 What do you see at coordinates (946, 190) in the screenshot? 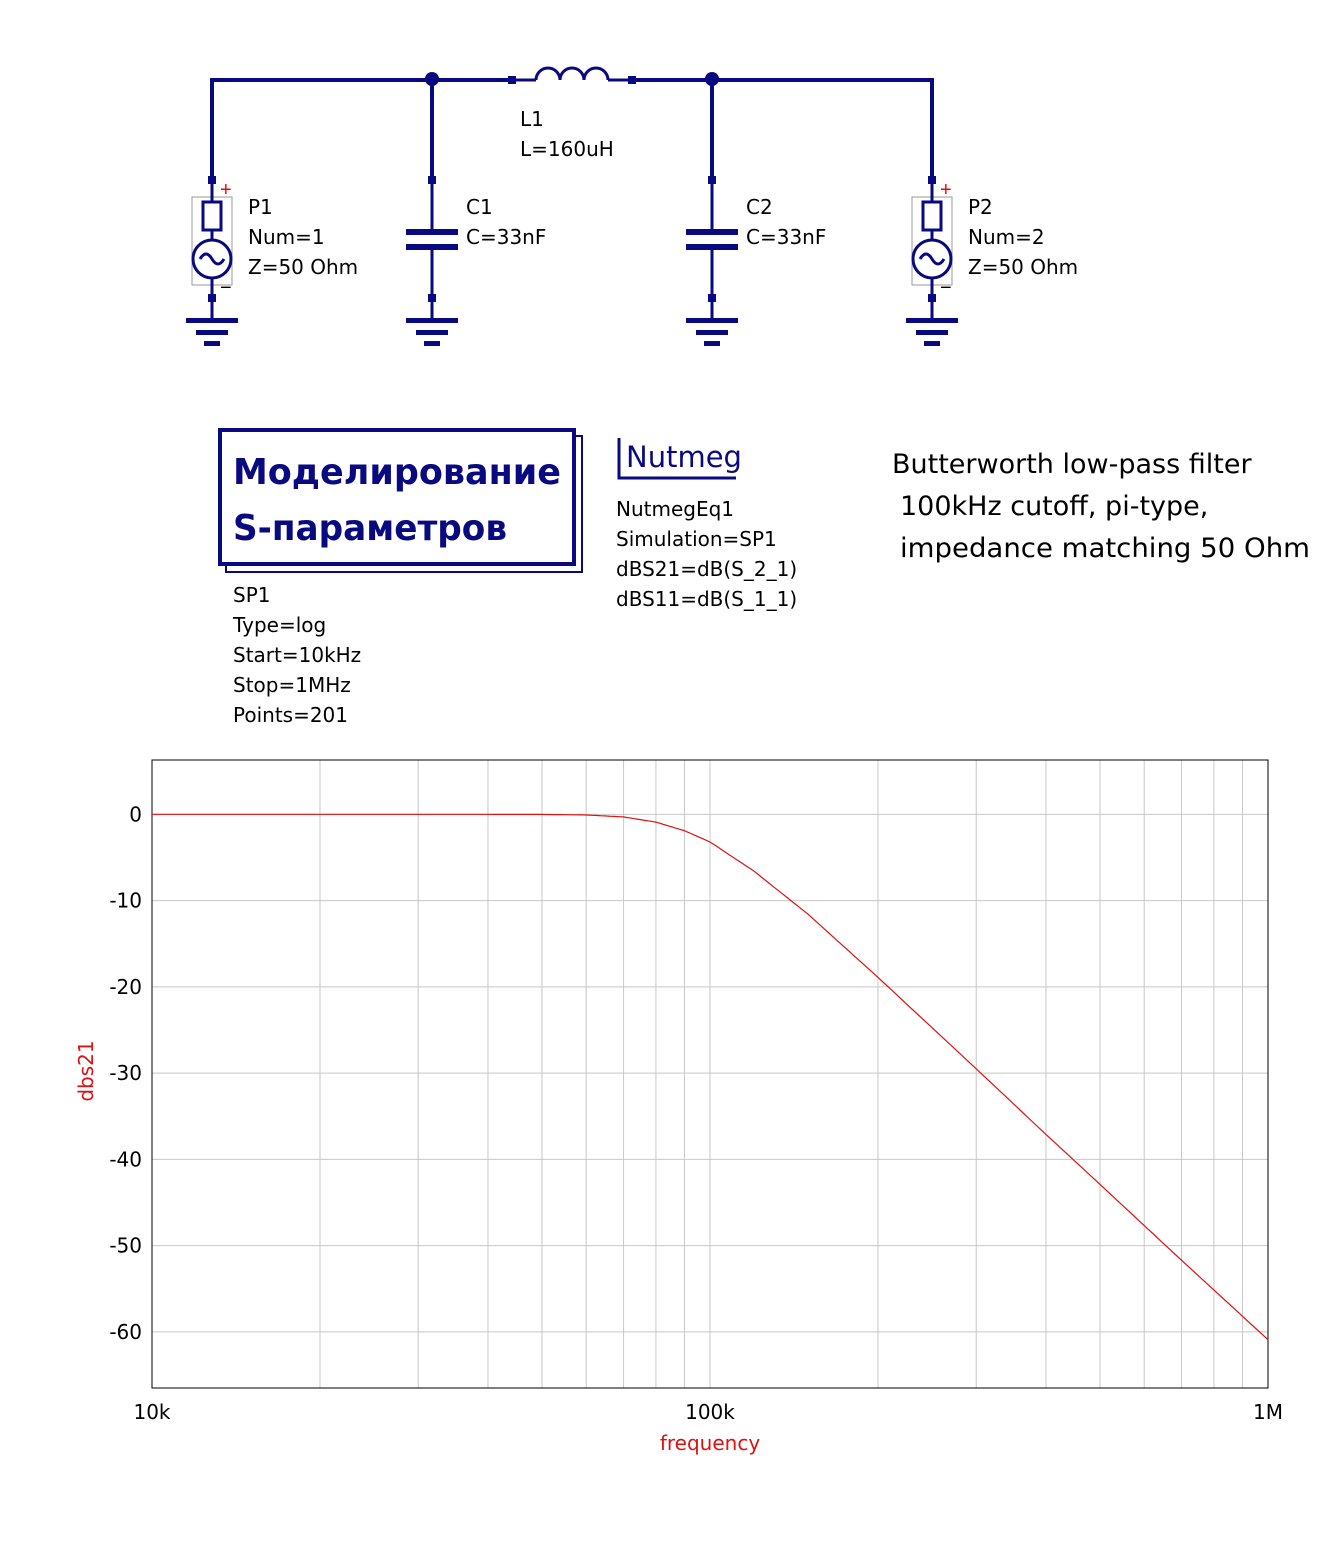
I see `p2-plus-sign: +` at bounding box center [946, 190].